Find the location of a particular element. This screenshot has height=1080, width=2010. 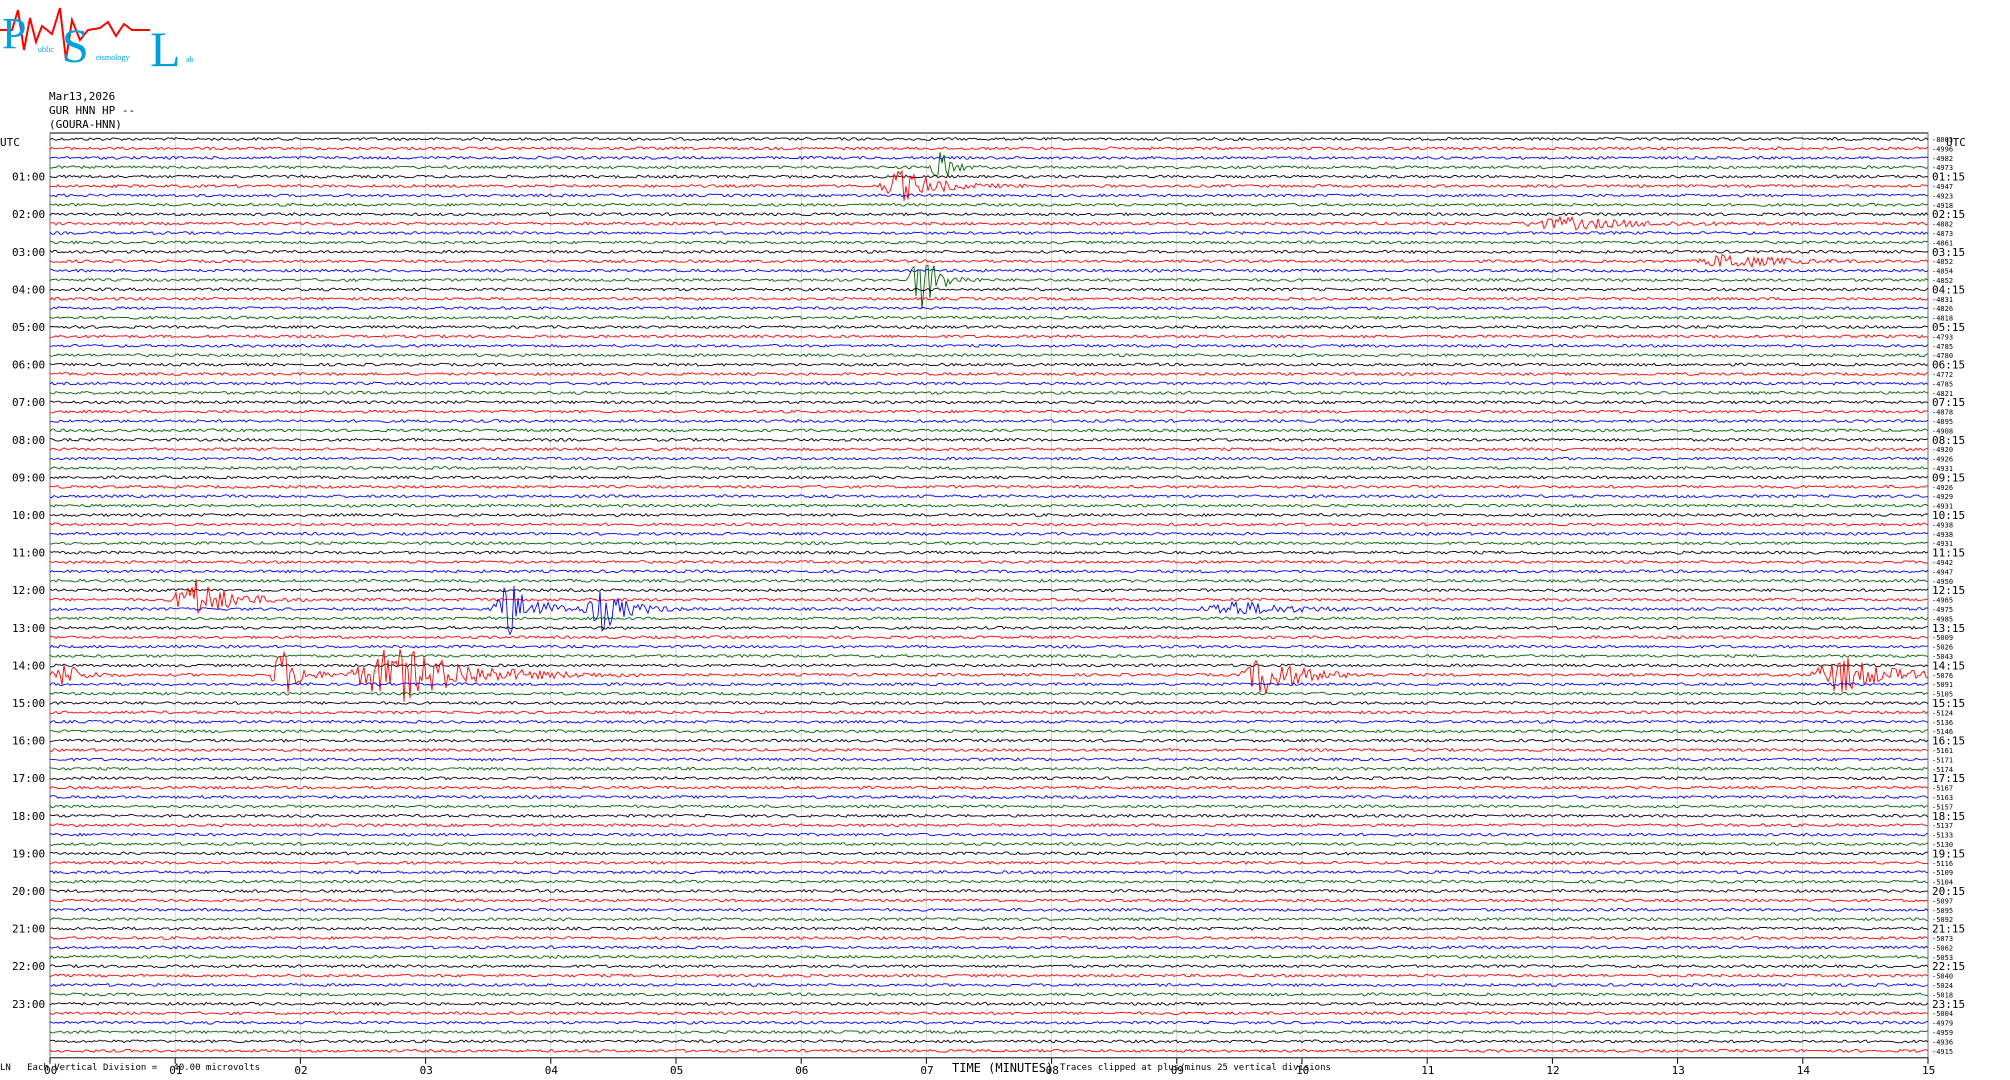

date-label: Mar13,2026 is located at coordinates (82, 96).